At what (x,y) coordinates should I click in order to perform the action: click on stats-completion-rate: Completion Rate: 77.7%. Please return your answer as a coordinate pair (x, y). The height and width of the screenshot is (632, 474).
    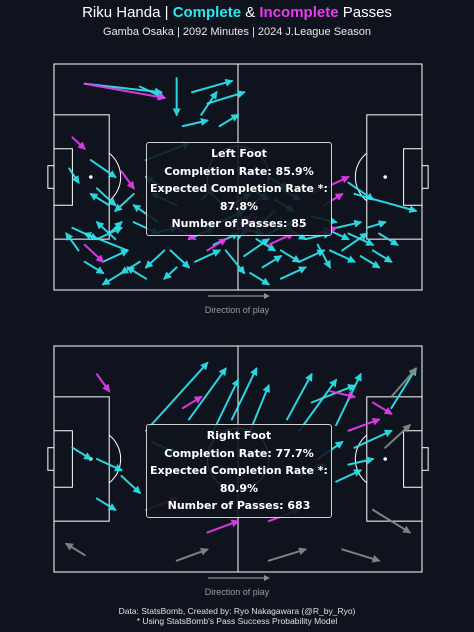
    Looking at the image, I should click on (239, 453).